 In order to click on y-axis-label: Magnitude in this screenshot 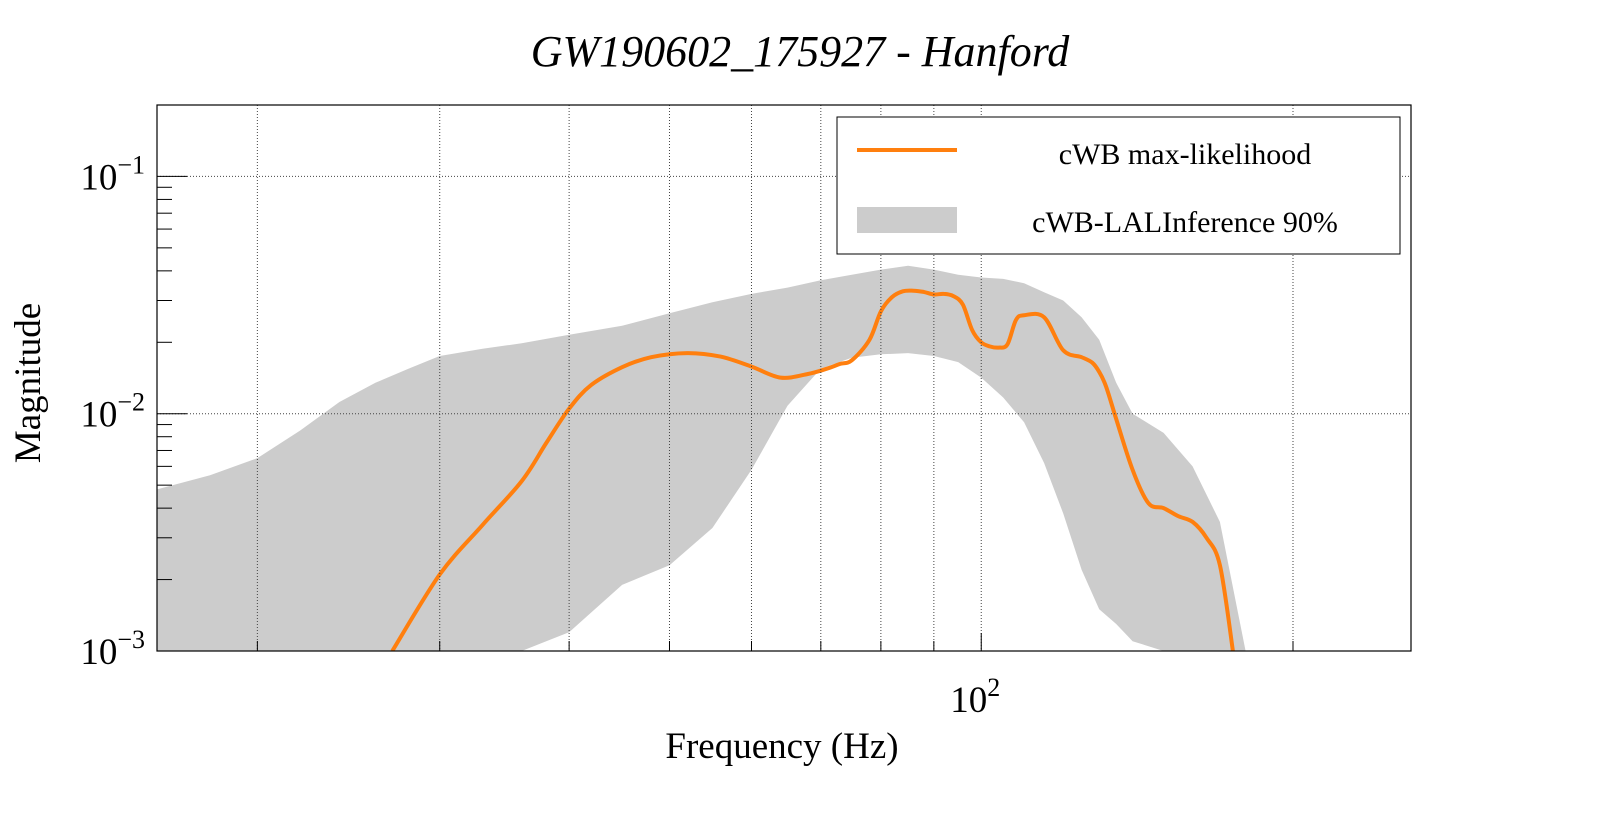, I will do `click(28, 383)`.